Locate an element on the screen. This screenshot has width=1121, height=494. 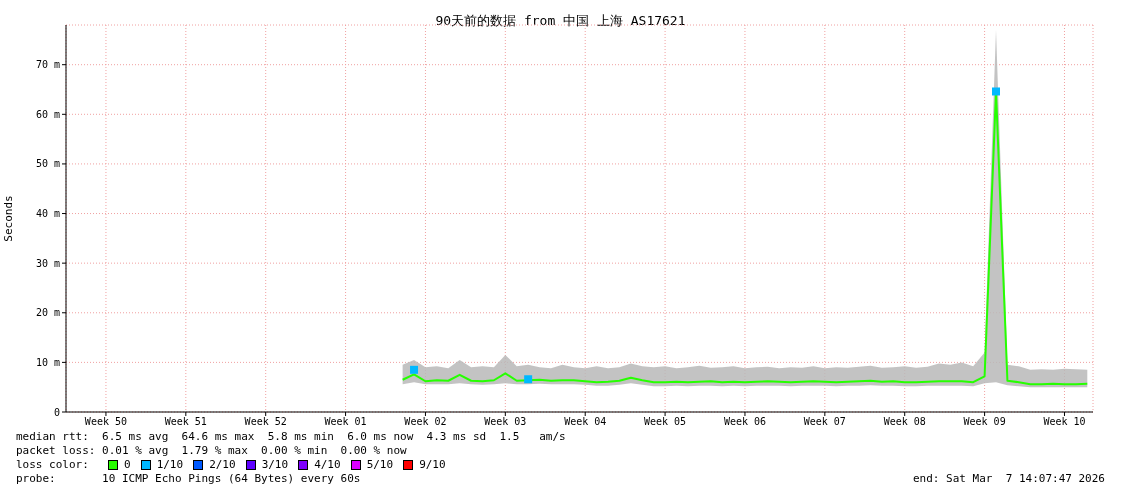
x-tick-label: Week 10 is located at coordinates (1064, 422).